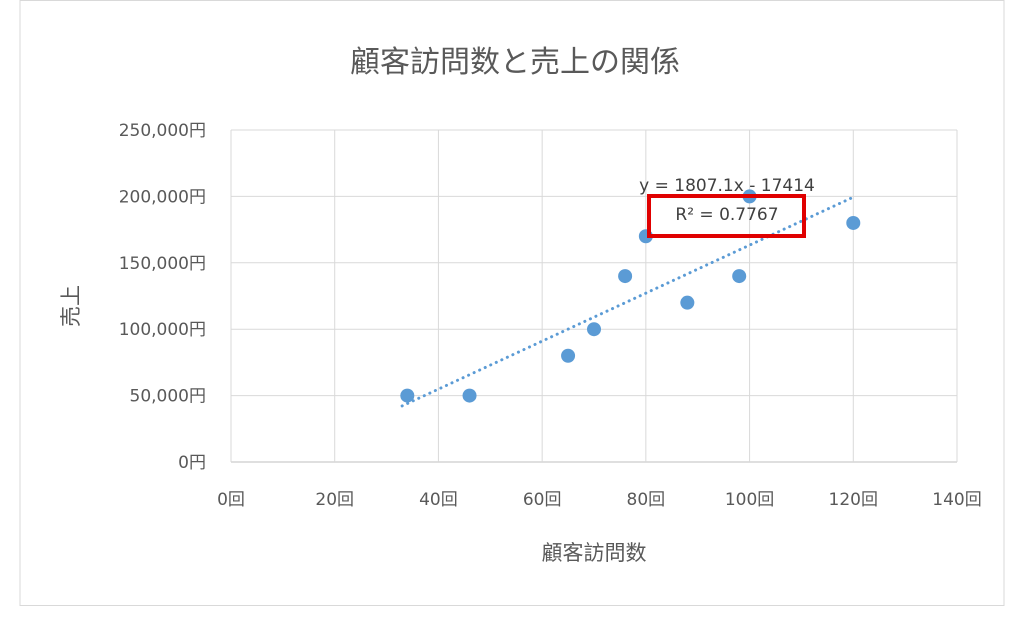 Image resolution: width=1024 pixels, height=617 pixels. What do you see at coordinates (192, 463) in the screenshot?
I see `y-tick-label: 0円` at bounding box center [192, 463].